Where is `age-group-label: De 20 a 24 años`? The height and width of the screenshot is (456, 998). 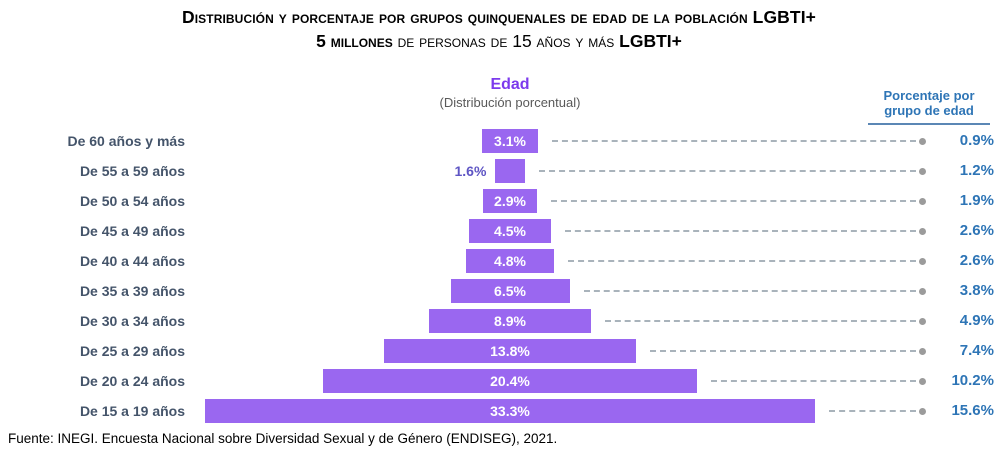 age-group-label: De 20 a 24 años is located at coordinates (132, 381).